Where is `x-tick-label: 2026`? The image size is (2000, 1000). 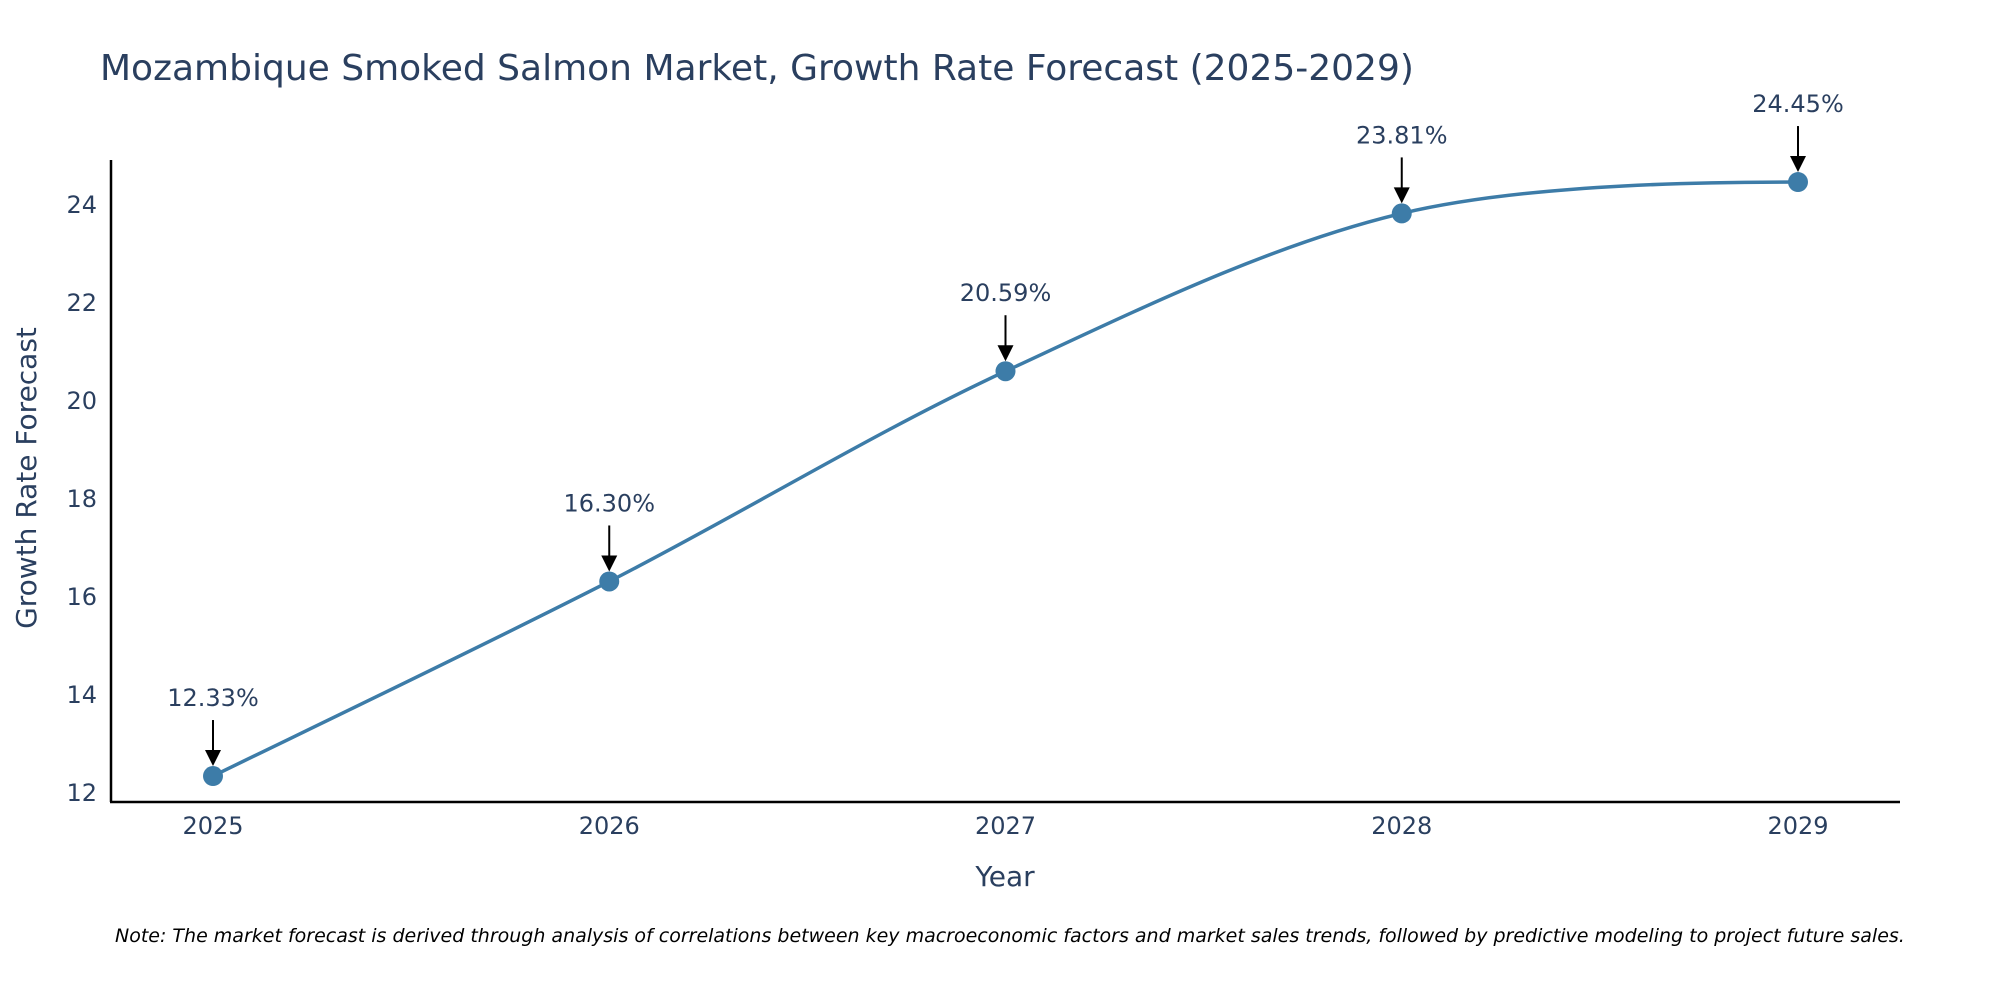
x-tick-label: 2026 is located at coordinates (609, 826).